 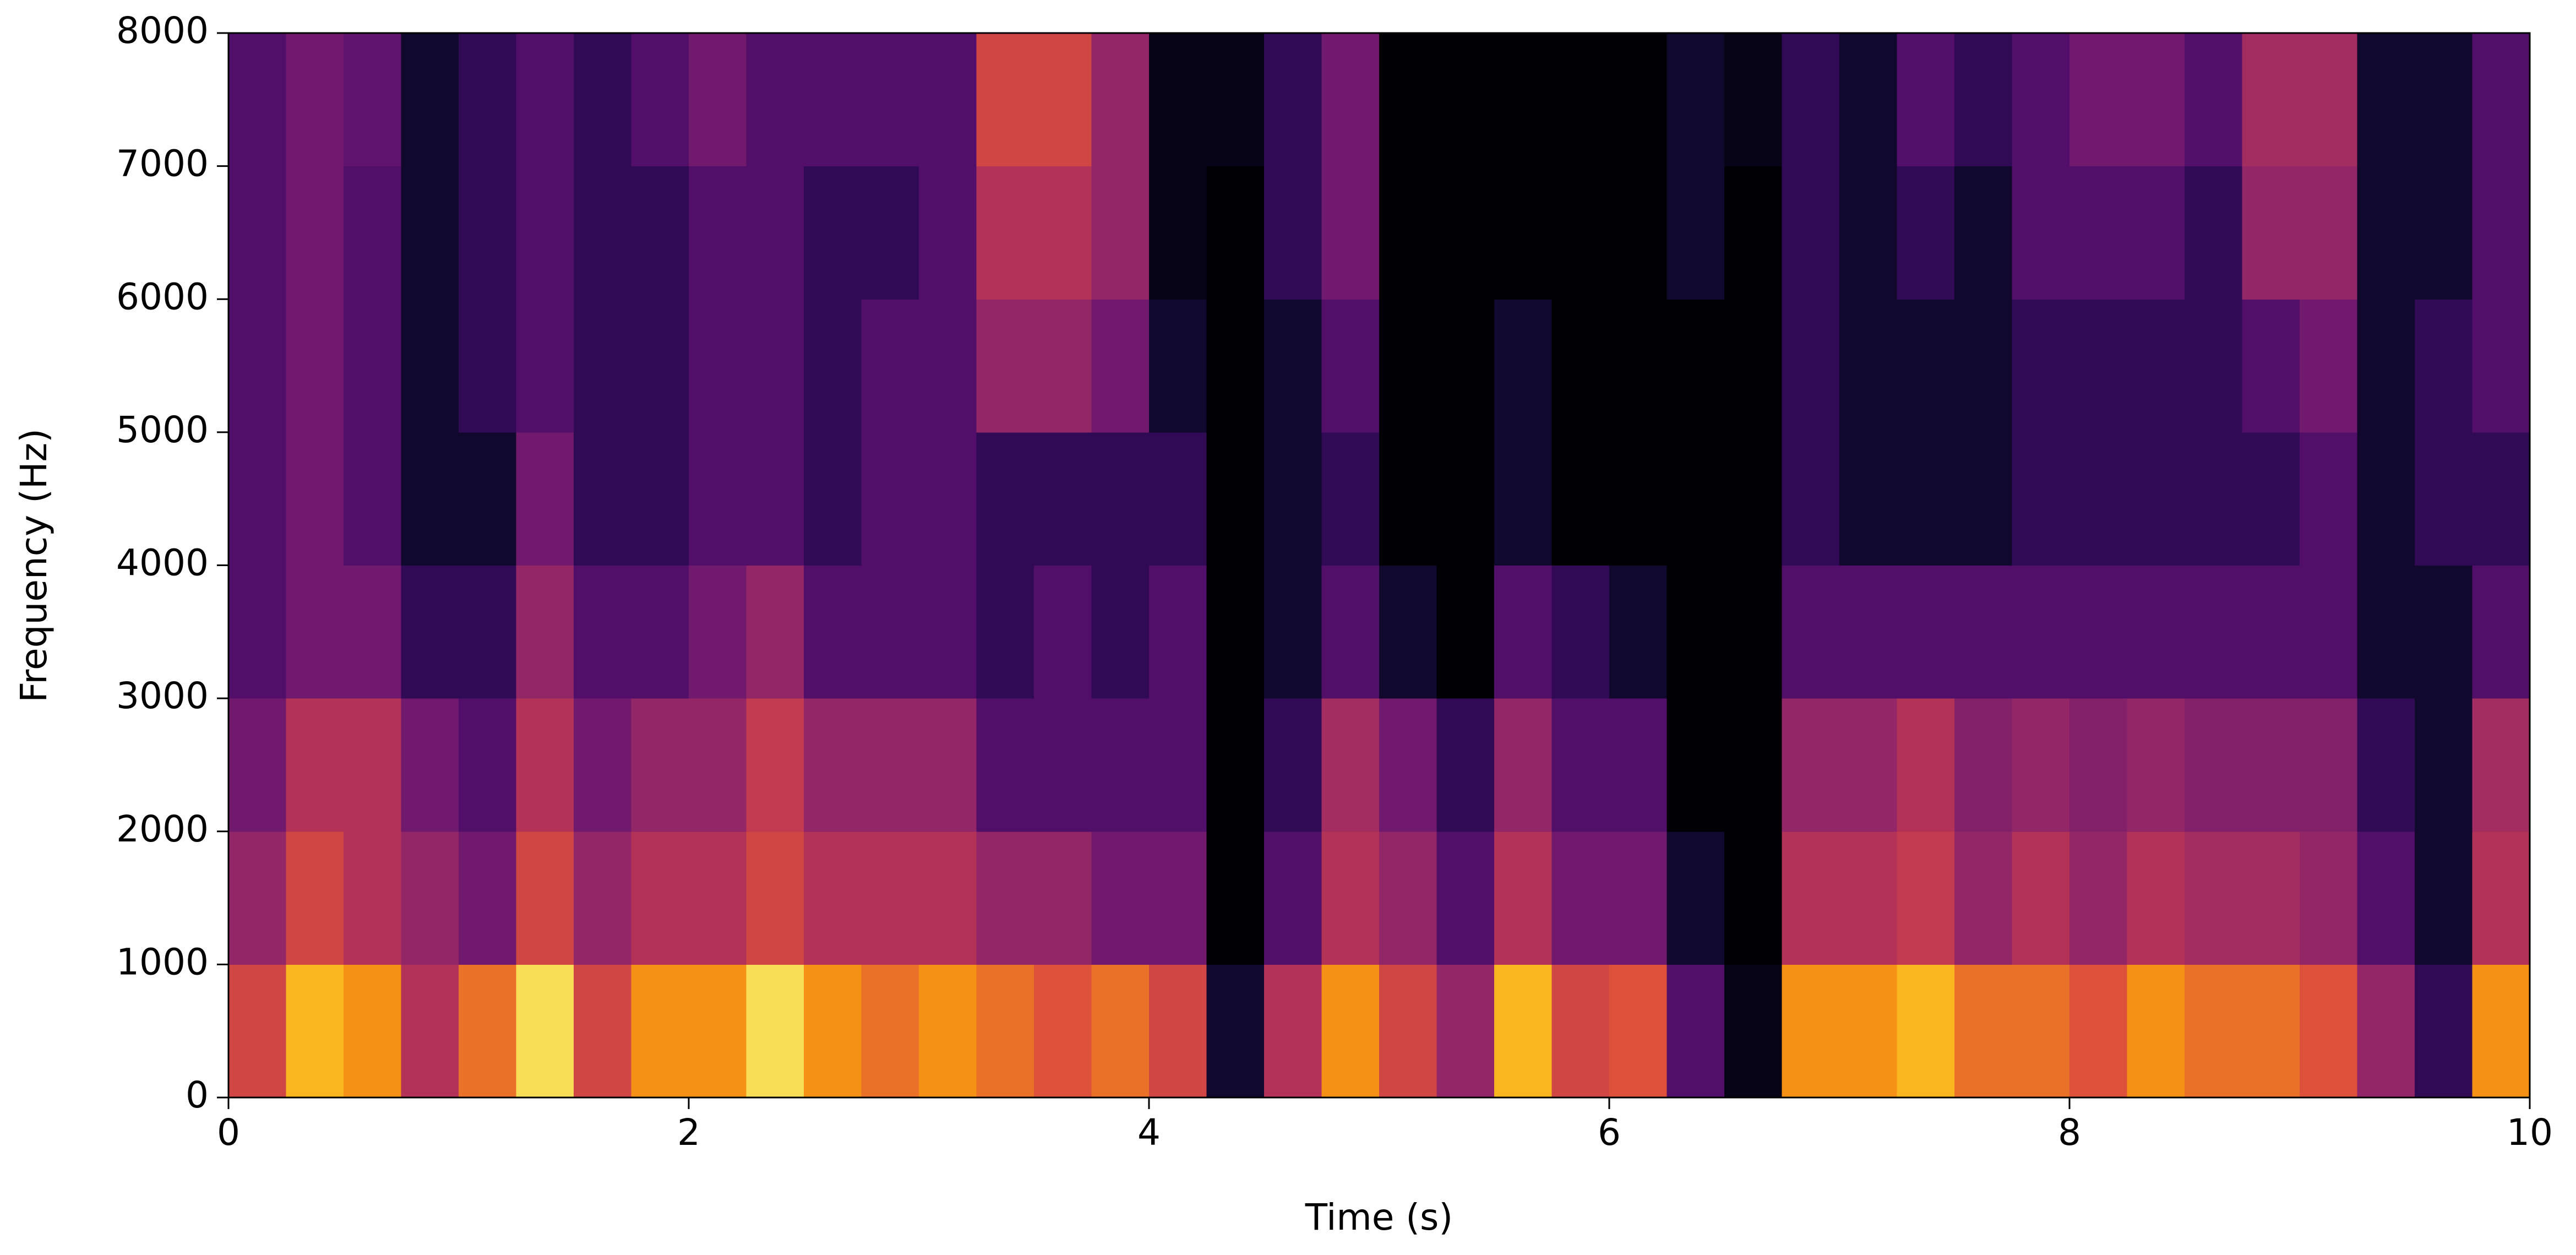 I want to click on x-tick-label: 10, so click(x=2530, y=1133).